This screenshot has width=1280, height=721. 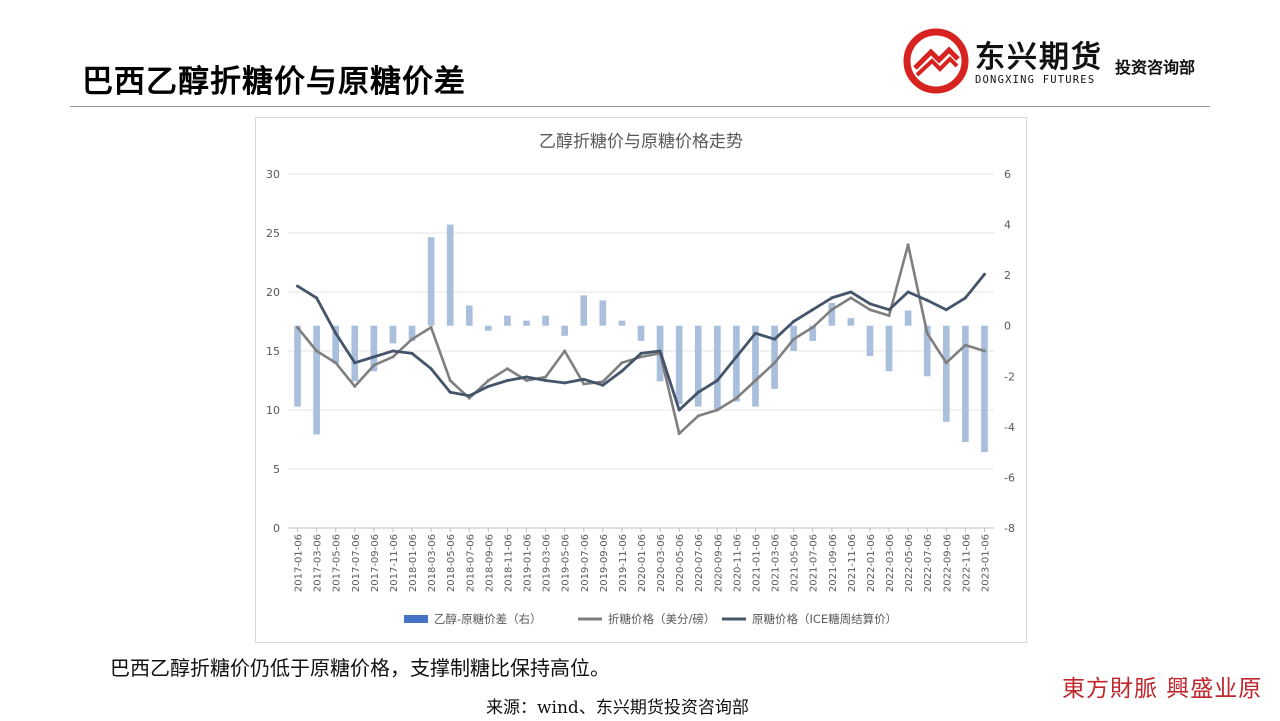 What do you see at coordinates (547, 563) in the screenshot?
I see `x-tick-label: 2019-03-06` at bounding box center [547, 563].